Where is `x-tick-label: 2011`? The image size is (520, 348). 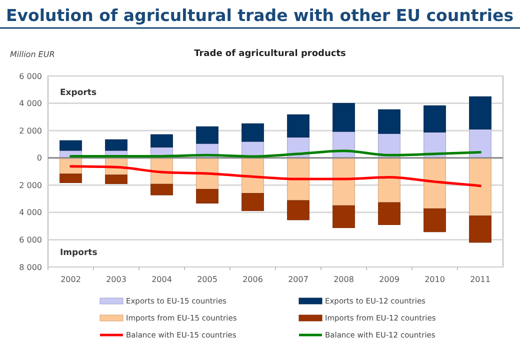 x-tick-label: 2011 is located at coordinates (480, 279).